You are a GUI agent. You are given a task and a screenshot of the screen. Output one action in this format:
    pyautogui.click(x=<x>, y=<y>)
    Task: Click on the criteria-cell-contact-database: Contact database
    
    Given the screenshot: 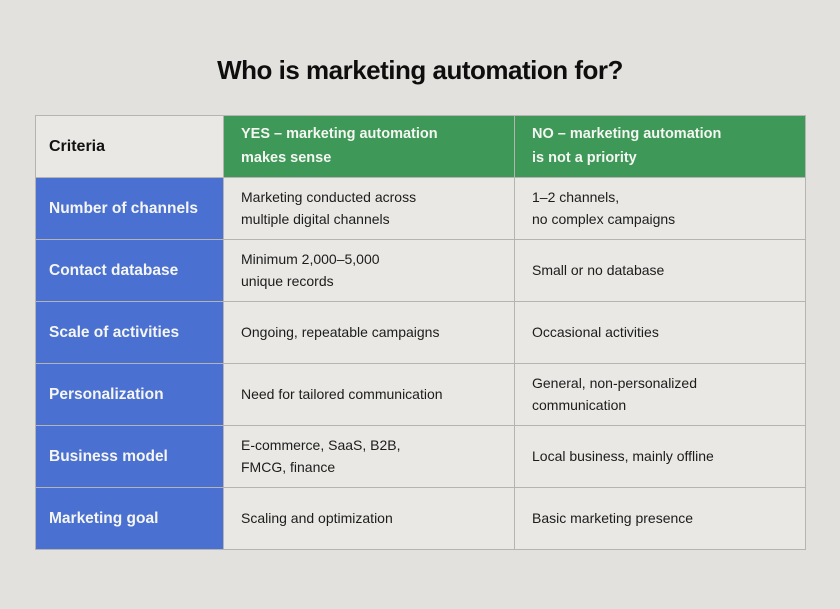 What is the action you would take?
    pyautogui.click(x=129, y=270)
    